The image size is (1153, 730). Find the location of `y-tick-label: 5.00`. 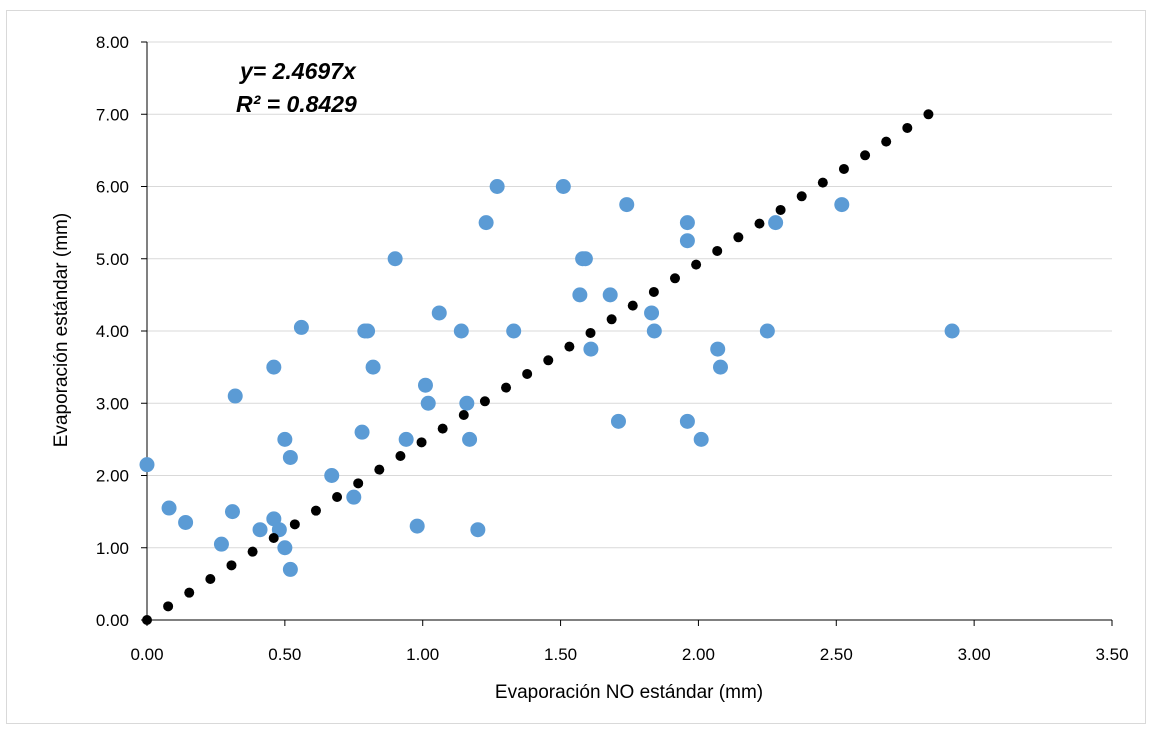

y-tick-label: 5.00 is located at coordinates (112, 259).